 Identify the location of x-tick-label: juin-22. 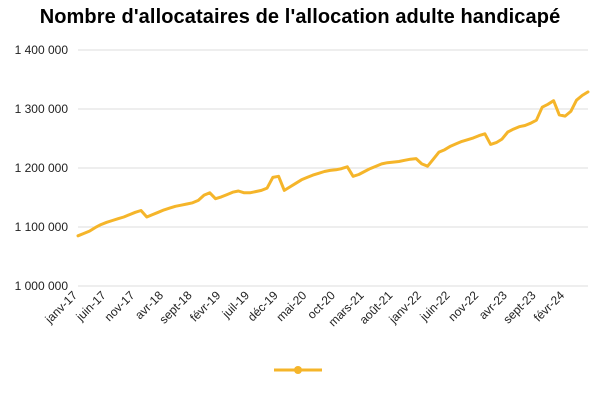
(435, 306).